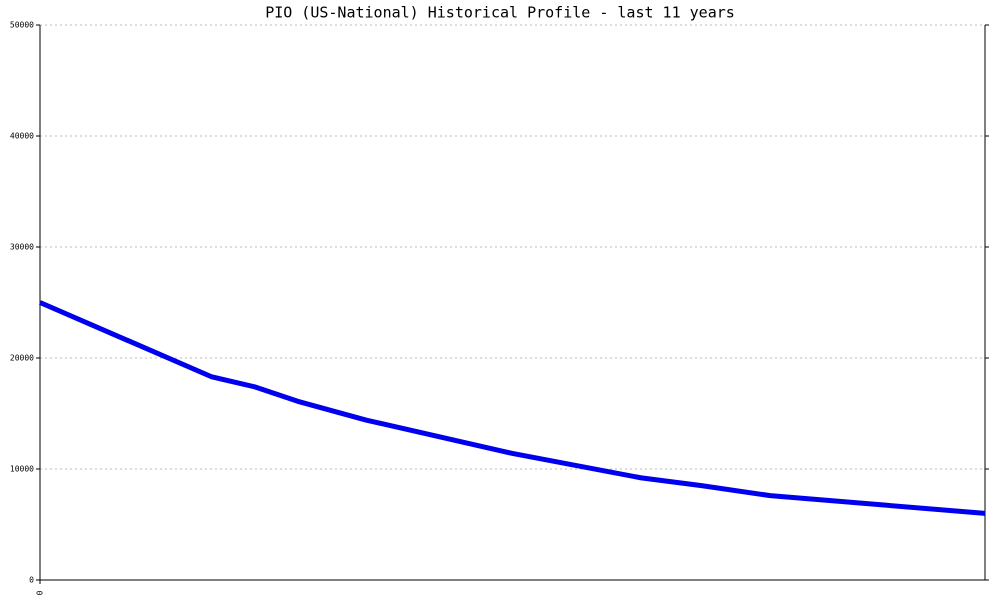 The image size is (1000, 600). Describe the element at coordinates (22, 247) in the screenshot. I see `y-tick-label: 30000` at that location.